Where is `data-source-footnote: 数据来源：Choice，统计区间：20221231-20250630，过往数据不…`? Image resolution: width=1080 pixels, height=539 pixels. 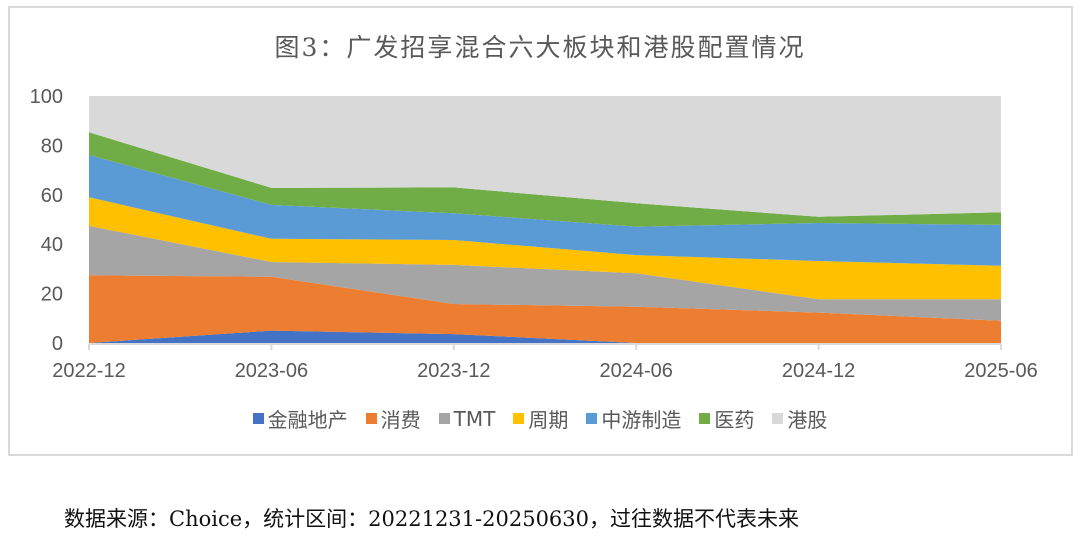
data-source-footnote: 数据来源：Choice，统计区间：20221231-20250630，过往数据不… is located at coordinates (432, 519).